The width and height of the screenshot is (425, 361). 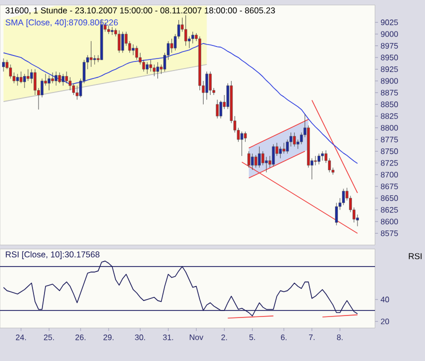 What do you see at coordinates (140, 10) in the screenshot?
I see `chart-title: 31600, 1 Stunde - 23.10.2007 15:00:00 - 08.11.2007 18:00:00 - 8605.23` at bounding box center [140, 10].